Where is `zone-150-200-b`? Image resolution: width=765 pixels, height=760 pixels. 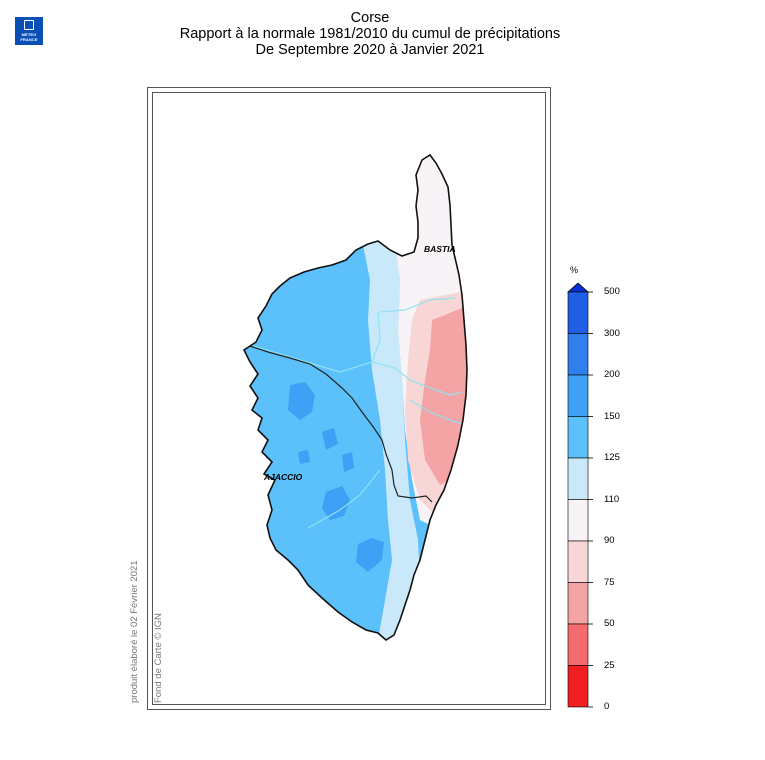
zone-150-200-b is located at coordinates (330, 439).